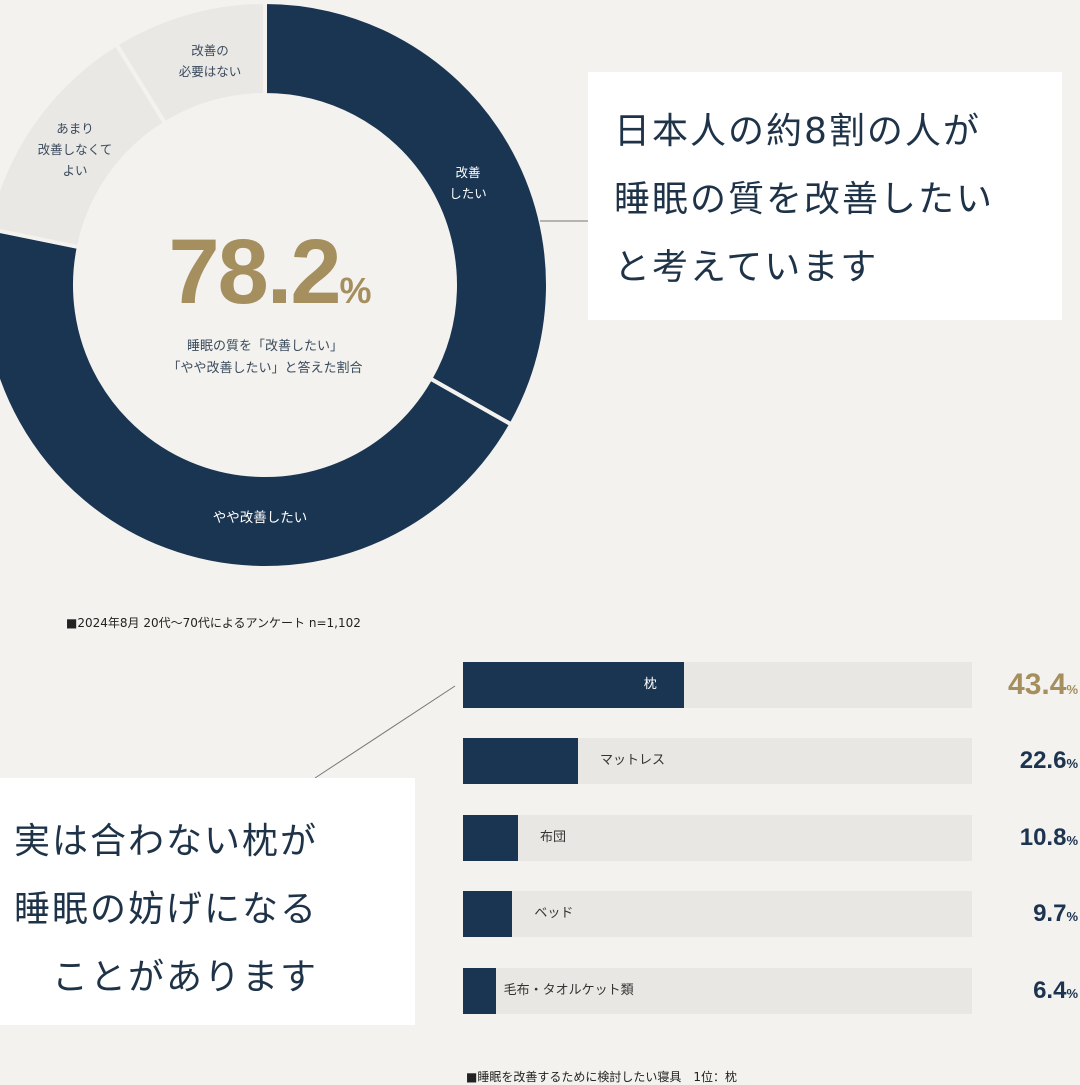 The height and width of the screenshot is (1085, 1080). What do you see at coordinates (210, 50) in the screenshot?
I see `segment-label-line: 改善の` at bounding box center [210, 50].